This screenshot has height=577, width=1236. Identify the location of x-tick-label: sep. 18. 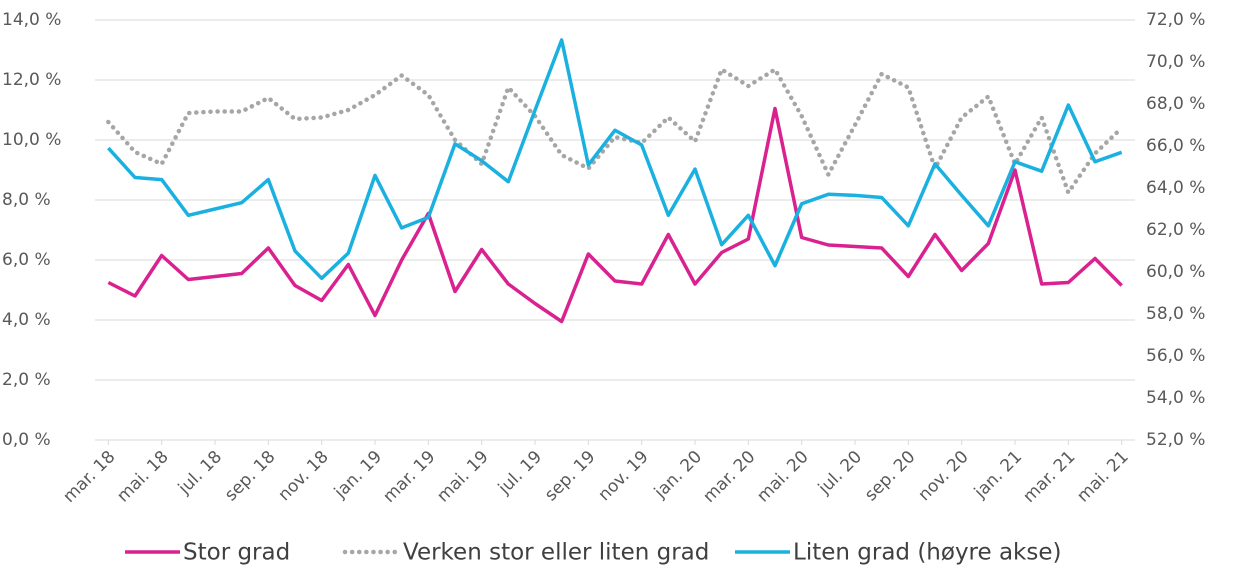
(250, 476).